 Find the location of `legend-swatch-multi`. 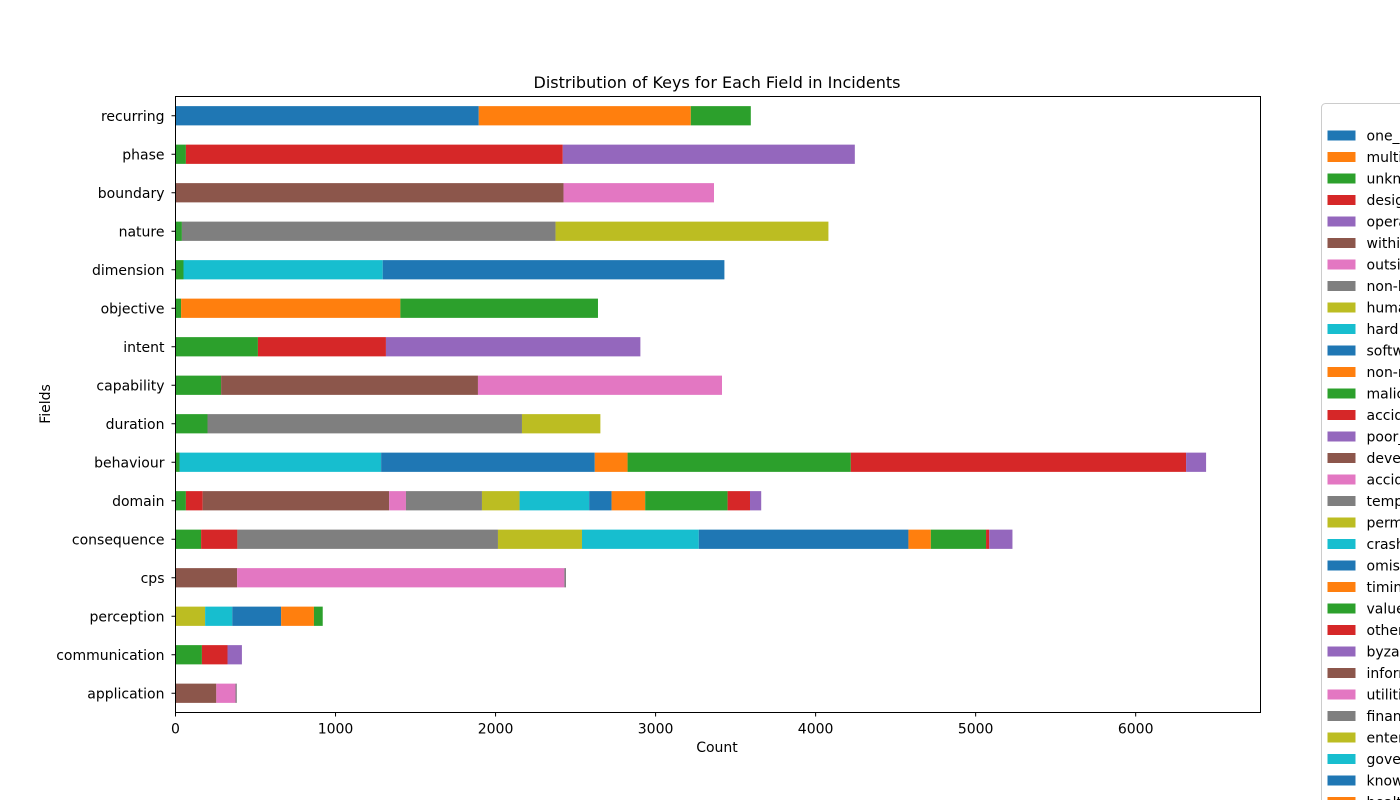

legend-swatch-multi is located at coordinates (1342, 157).